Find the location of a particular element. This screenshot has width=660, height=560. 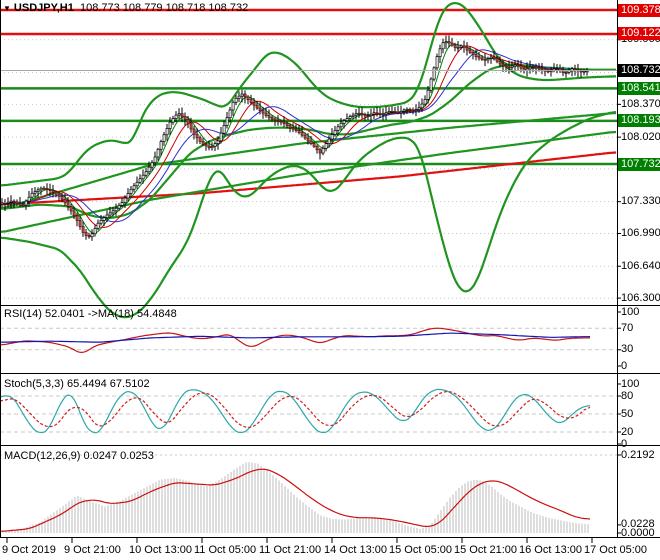

macd-scale-label: 0.0000 is located at coordinates (638, 532).